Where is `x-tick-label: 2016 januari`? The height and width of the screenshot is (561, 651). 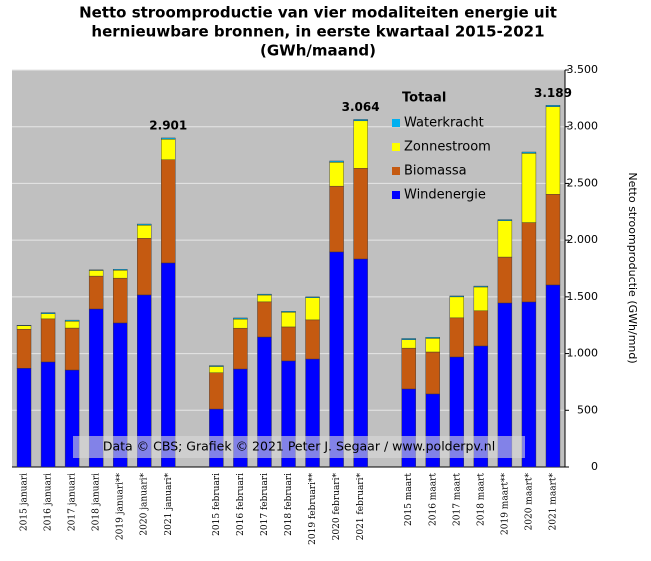 x-tick-label: 2016 januari is located at coordinates (49, 502).